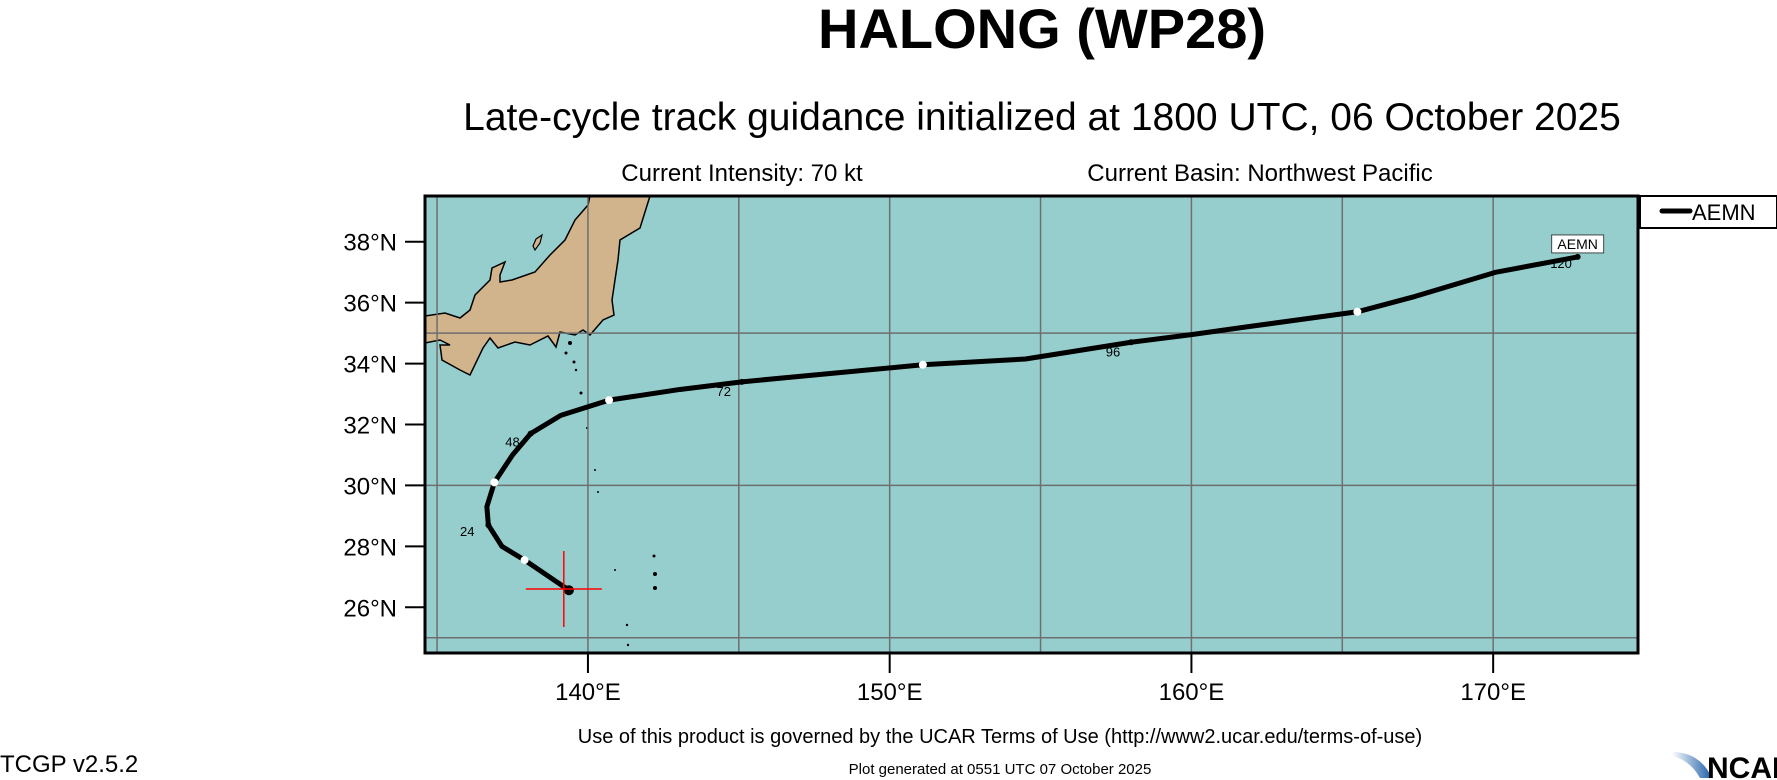 This screenshot has height=780, width=1777. What do you see at coordinates (742, 173) in the screenshot?
I see `current-intensity: Current Intensity: 70 kt` at bounding box center [742, 173].